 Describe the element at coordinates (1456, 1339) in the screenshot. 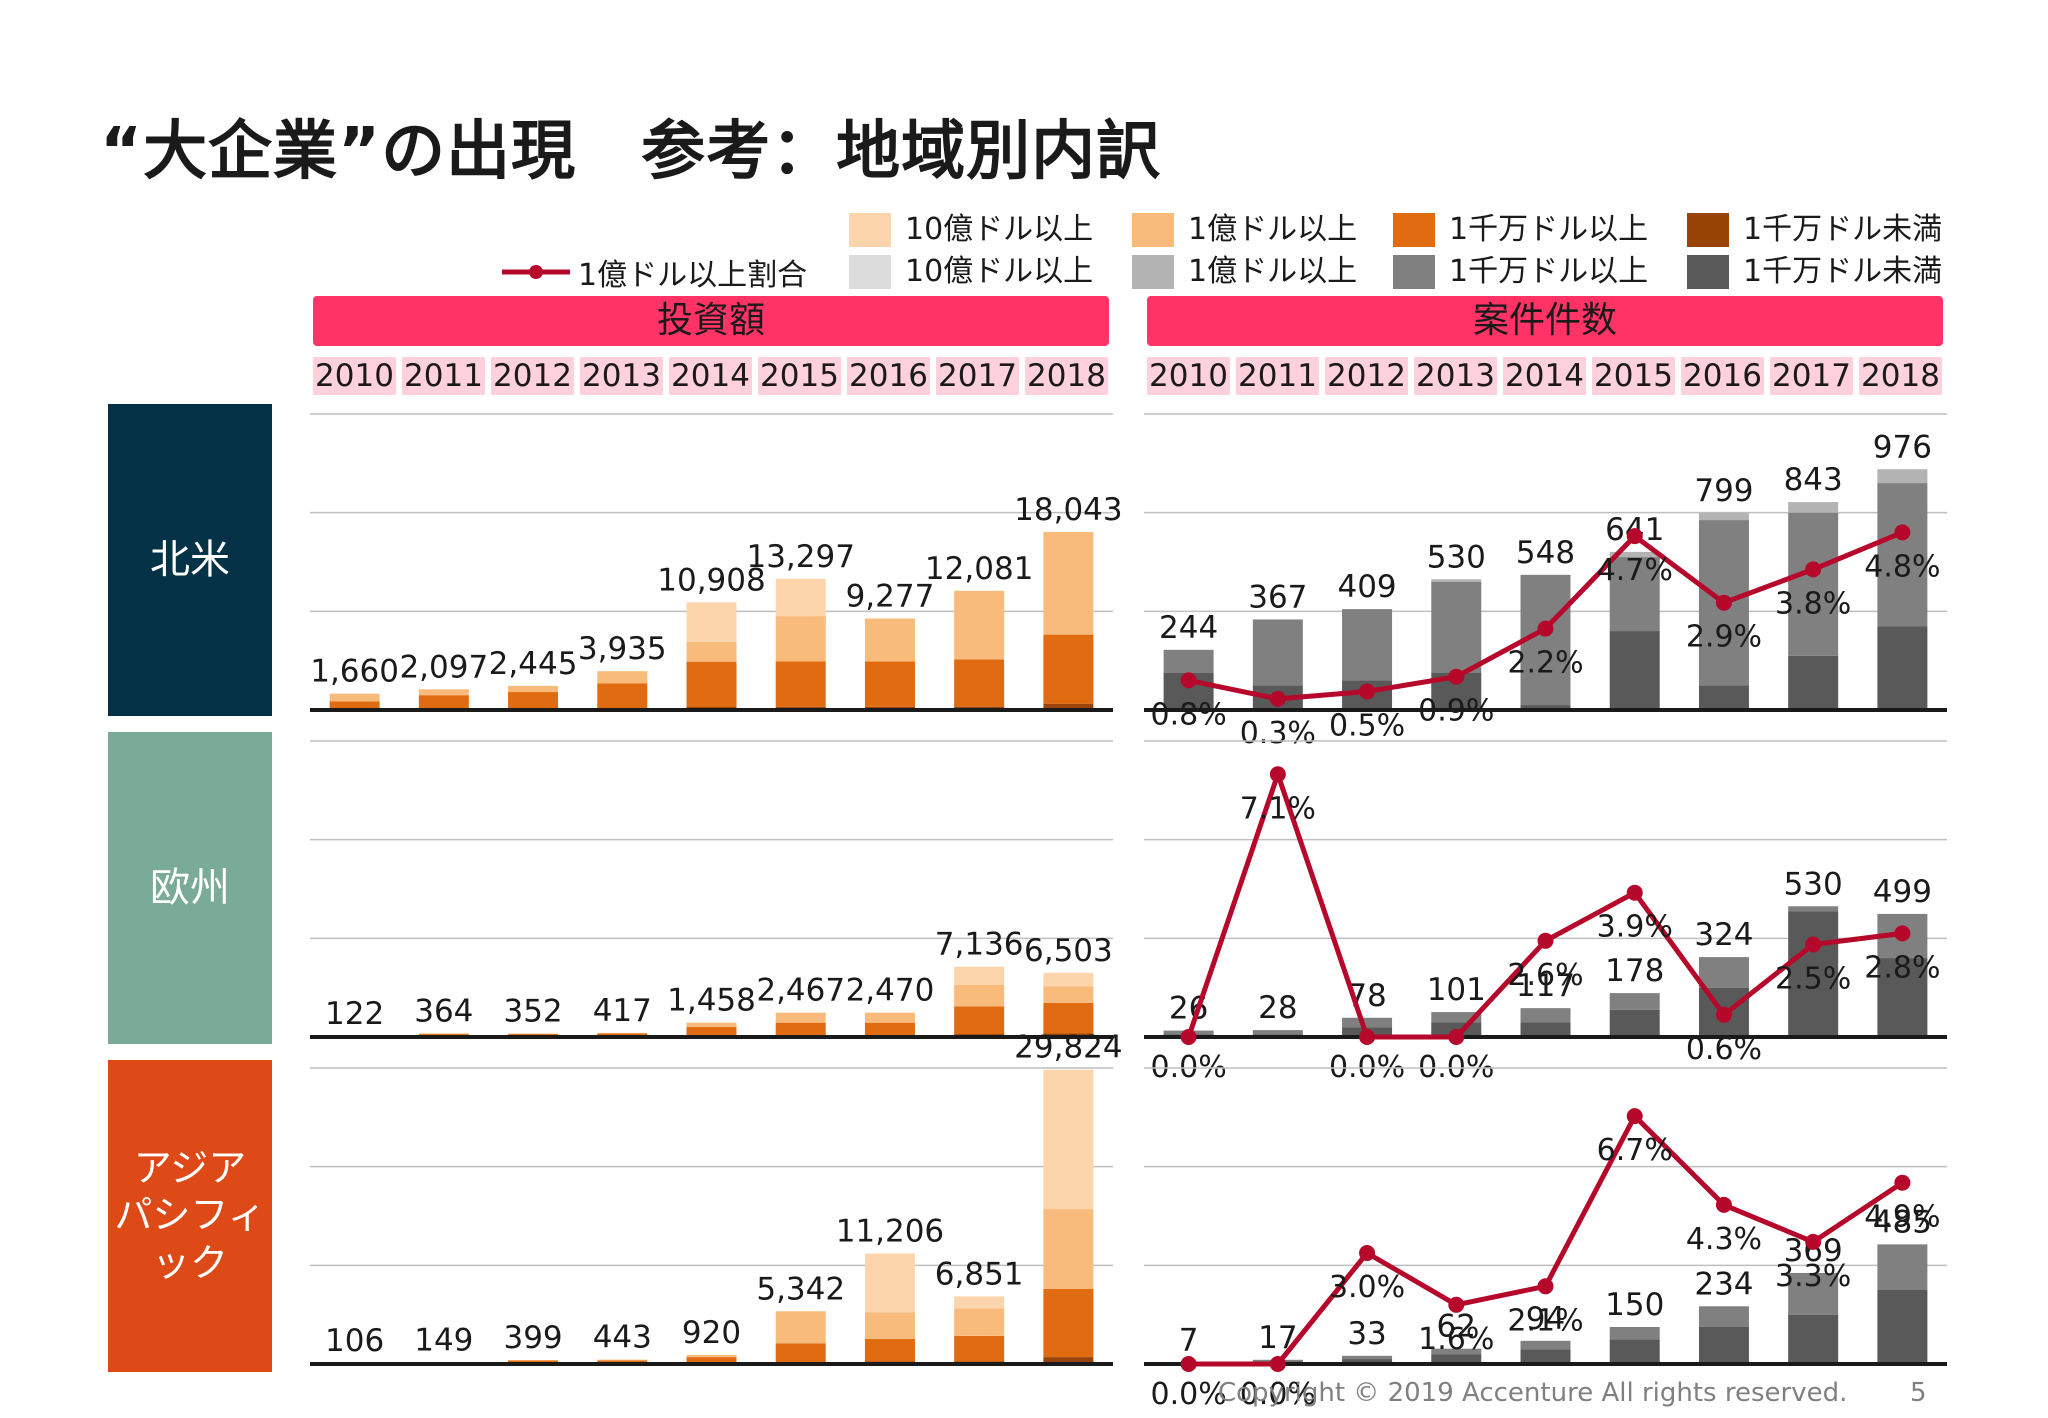

I see `ratio-label: 1.6%` at that location.